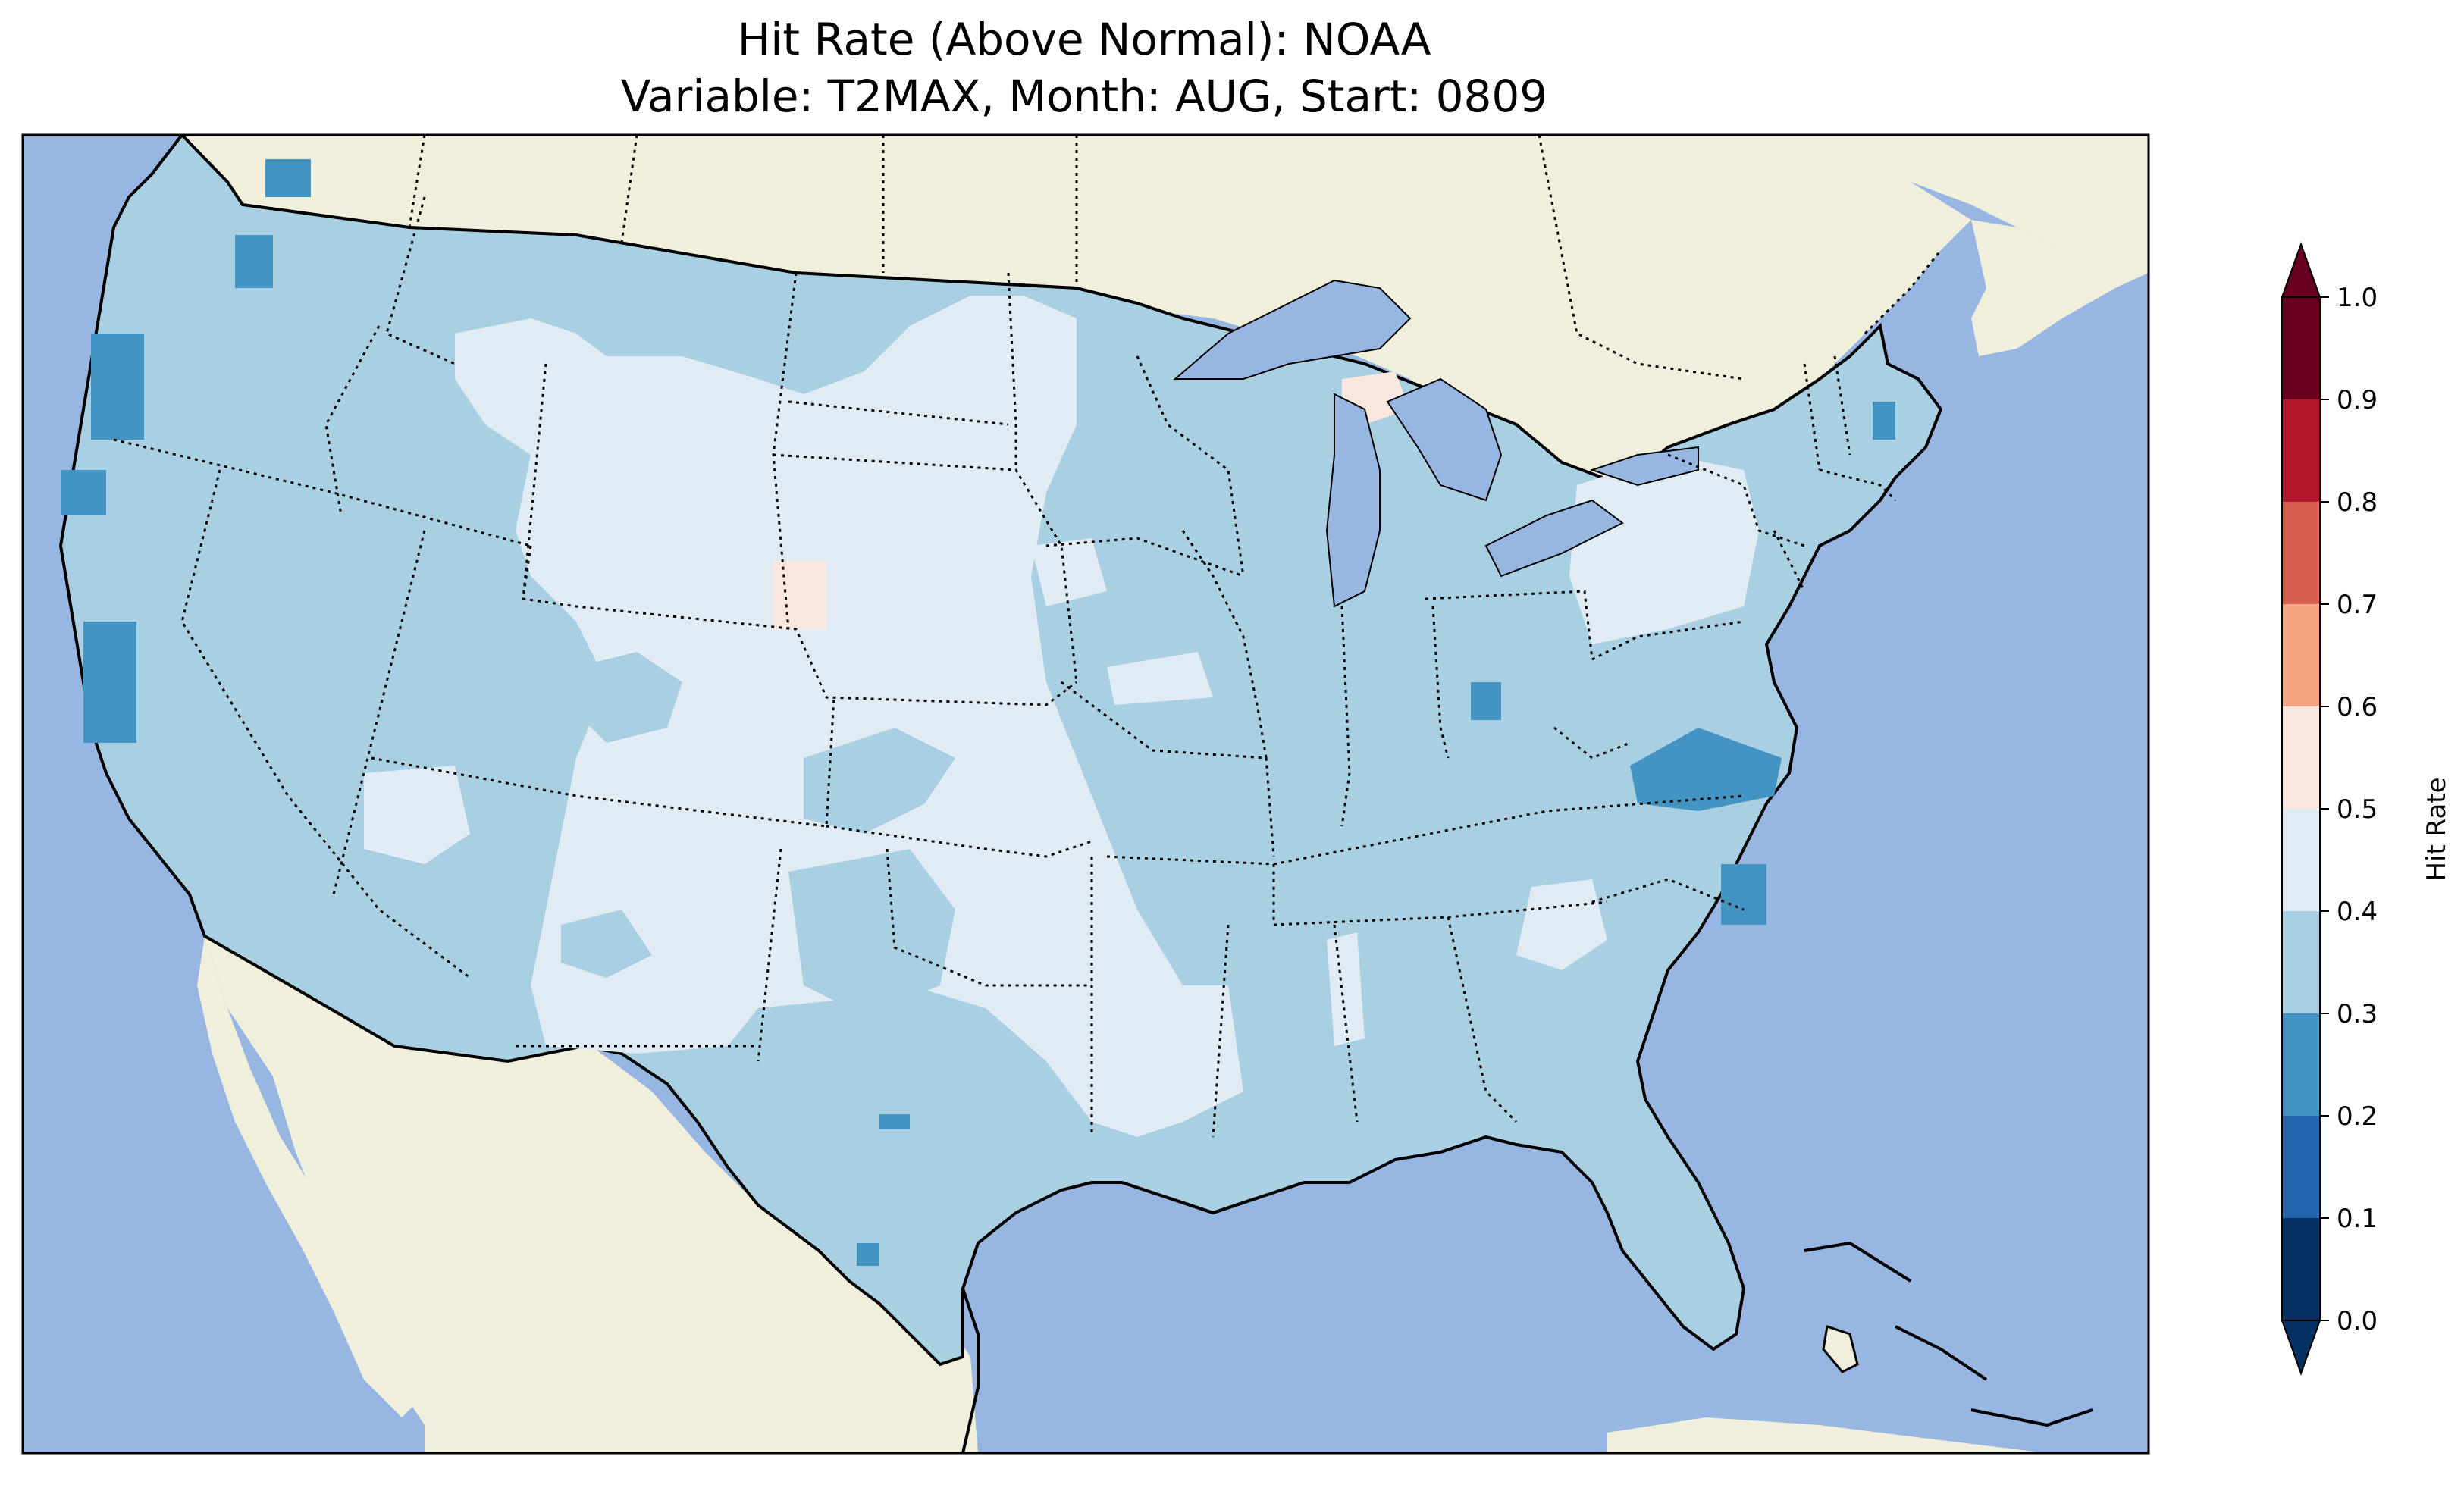 This screenshot has height=1494, width=2464. I want to click on colorbar-tick-label: 0.6, so click(2357, 707).